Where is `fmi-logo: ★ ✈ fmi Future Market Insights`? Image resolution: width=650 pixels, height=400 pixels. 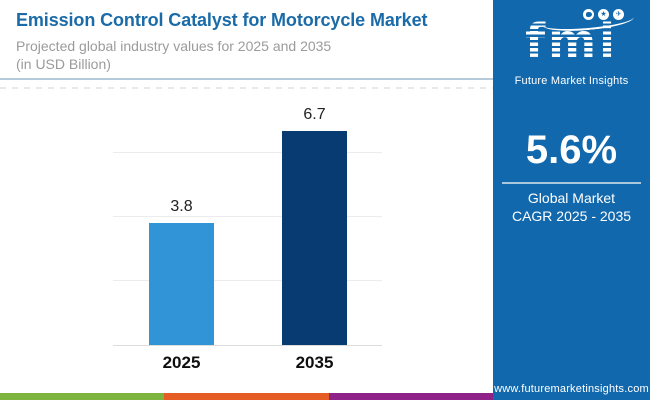
fmi-logo: ★ ✈ fmi Future Market Insights is located at coordinates (571, 46).